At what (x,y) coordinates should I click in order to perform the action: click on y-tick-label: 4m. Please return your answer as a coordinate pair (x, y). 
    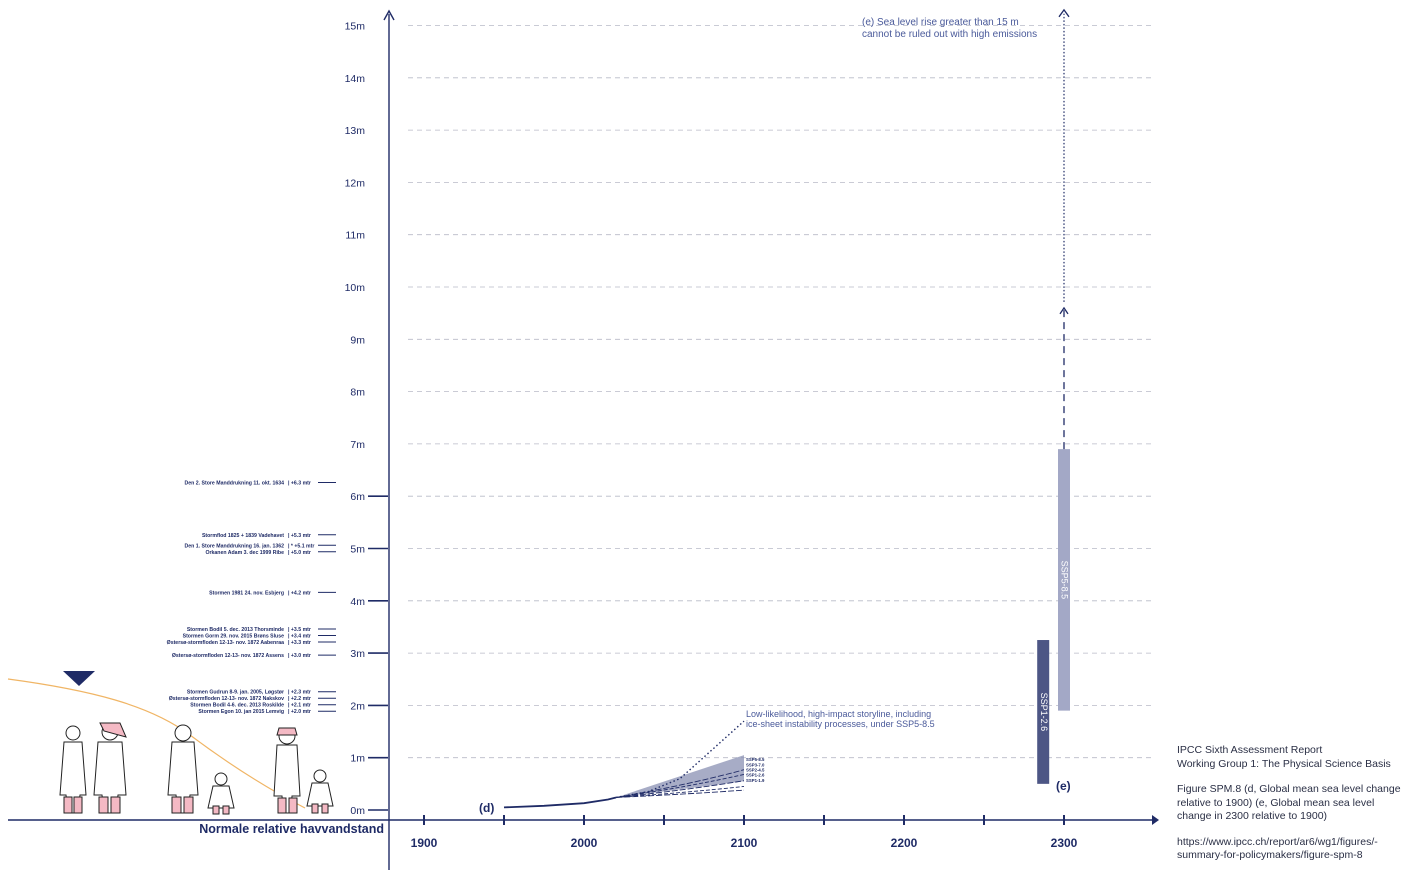
    Looking at the image, I should click on (357, 602).